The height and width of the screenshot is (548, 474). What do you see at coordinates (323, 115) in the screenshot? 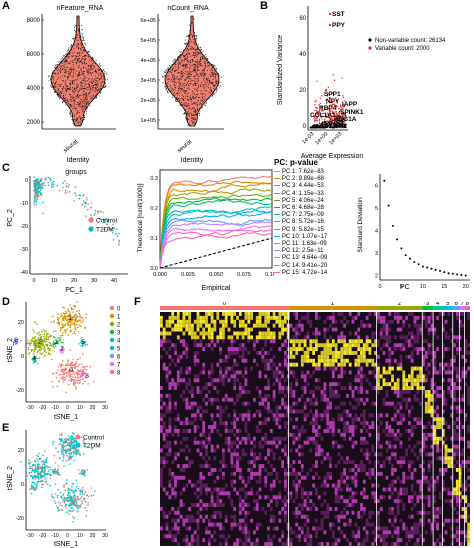
I see `gene-label: COL1A1` at bounding box center [323, 115].